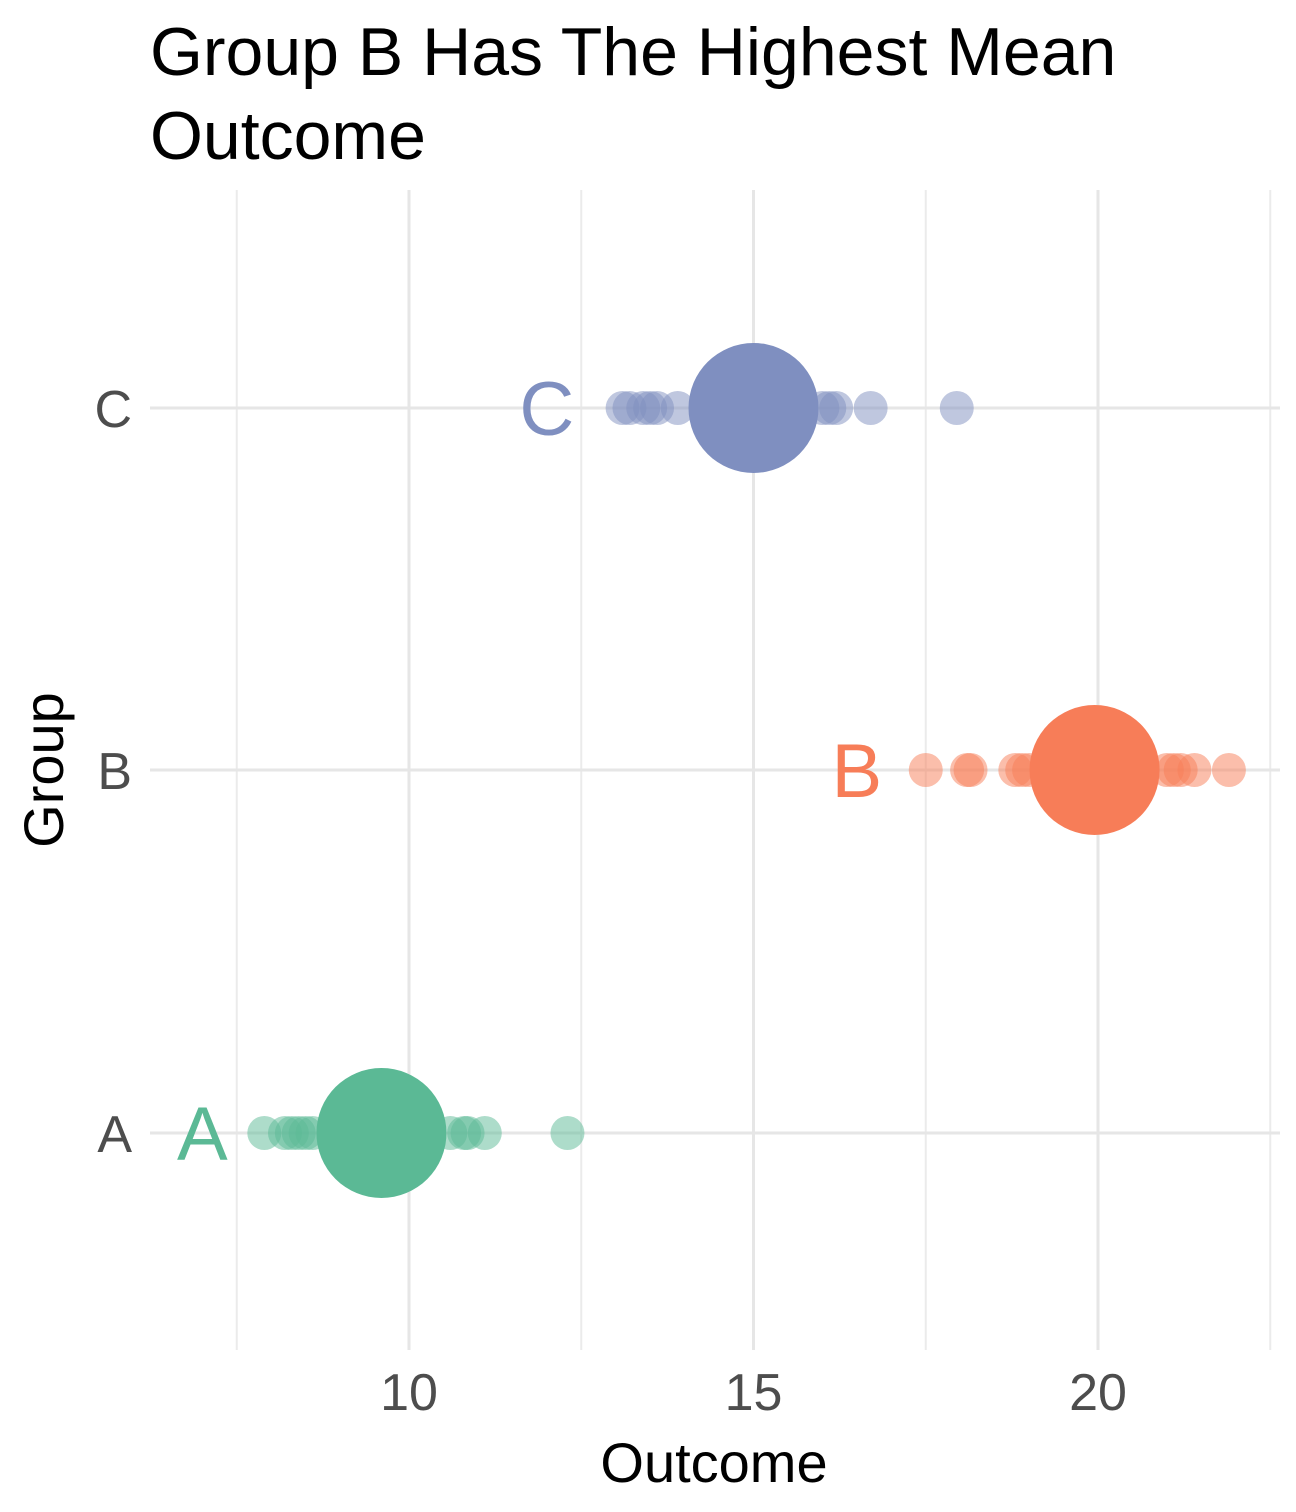 This screenshot has height=1512, width=1296. I want to click on y-tick-label-C: C, so click(113, 410).